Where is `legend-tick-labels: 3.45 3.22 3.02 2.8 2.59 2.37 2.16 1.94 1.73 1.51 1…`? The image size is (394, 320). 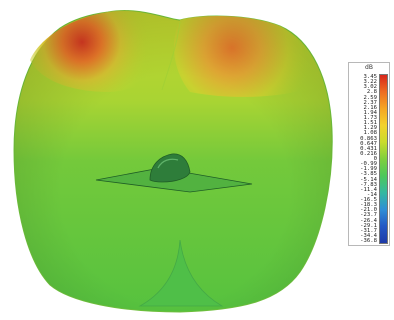
legend-tick-labels: 3.45 3.22 3.02 2.8 2.59 2.37 2.16 1.94 1.73 1.51 1… is located at coordinates (364, 159).